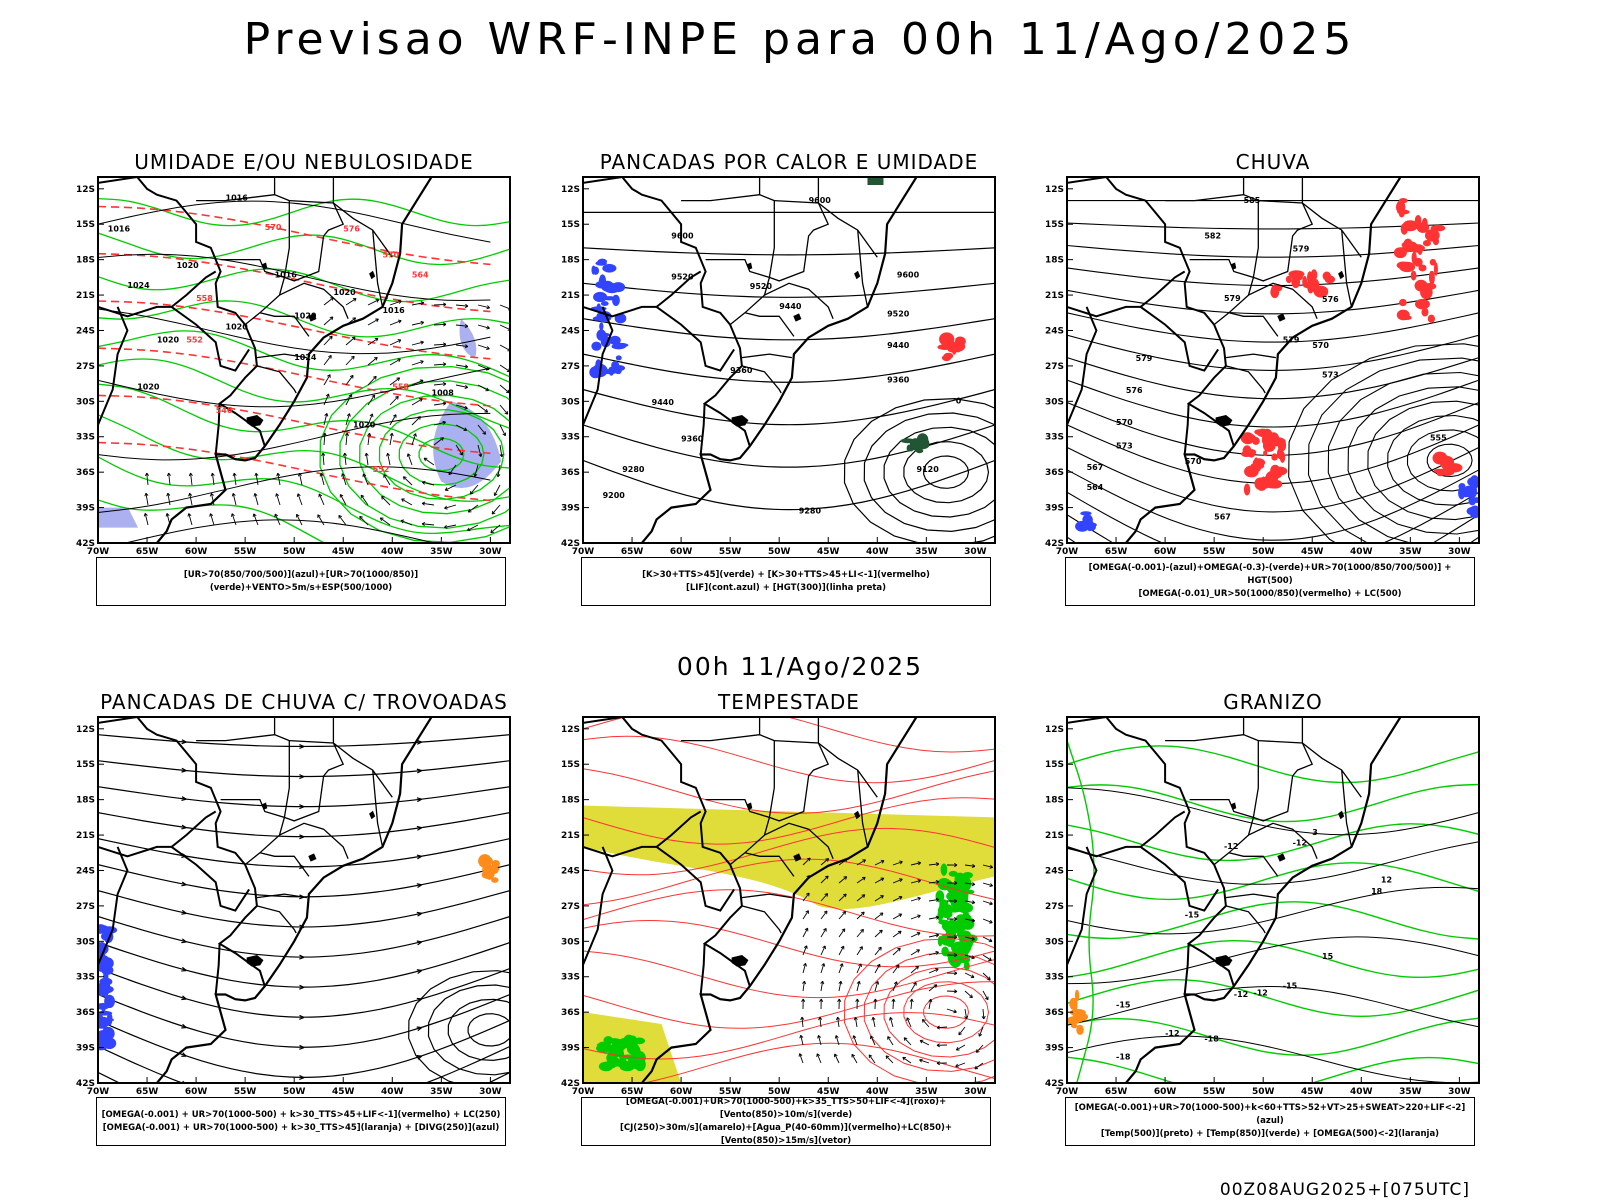 The width and height of the screenshot is (1600, 1200). Describe the element at coordinates (196, 552) in the screenshot. I see `lon-tick-label: 60W` at that location.